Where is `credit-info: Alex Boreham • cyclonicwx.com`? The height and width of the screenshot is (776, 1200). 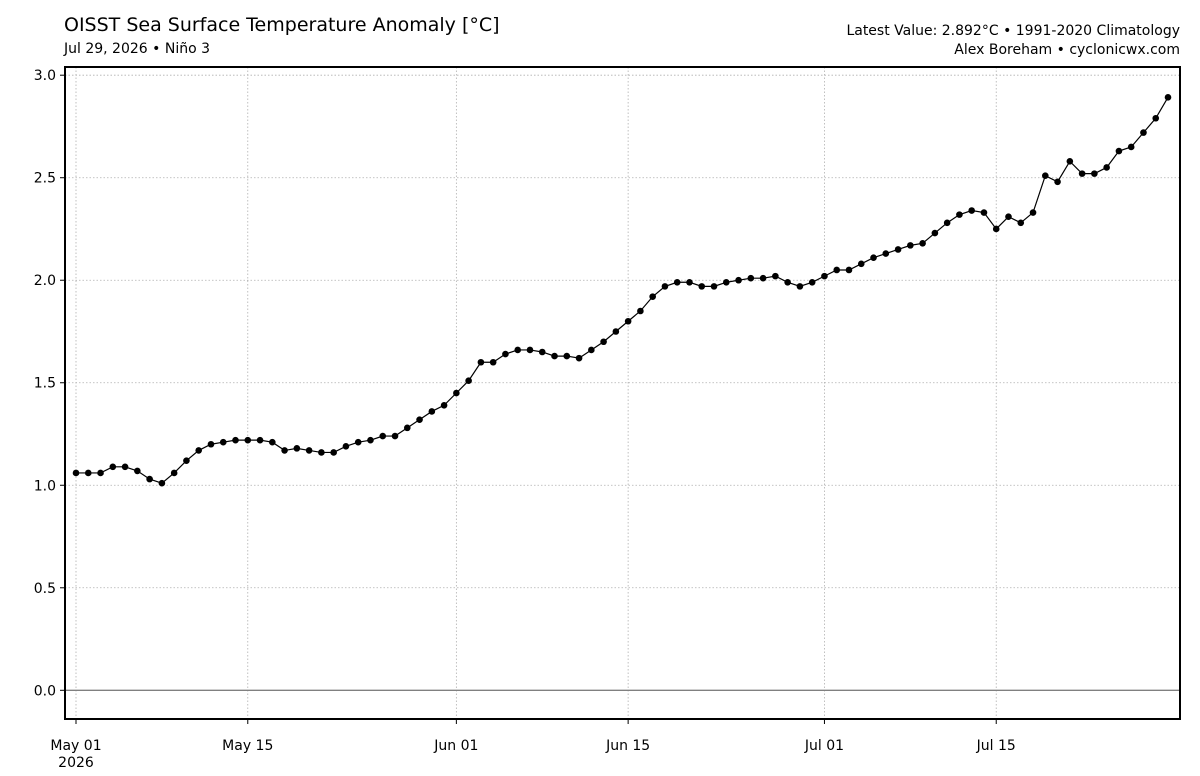 credit-info: Alex Boreham • cyclonicwx.com is located at coordinates (1067, 50).